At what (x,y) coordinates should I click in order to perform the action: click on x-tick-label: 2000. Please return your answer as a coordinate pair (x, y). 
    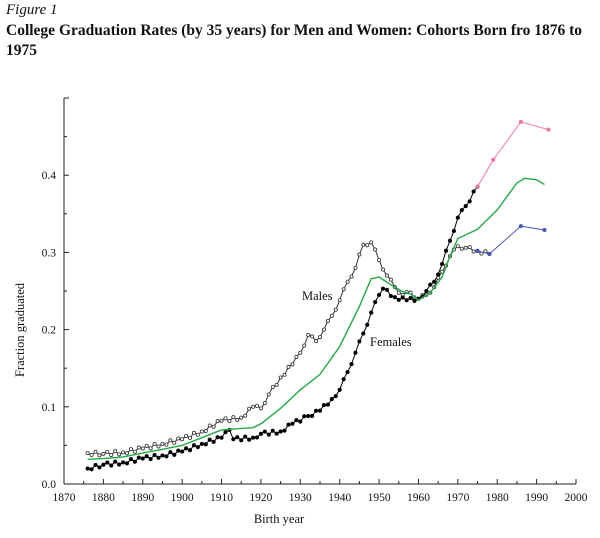
    Looking at the image, I should click on (576, 498).